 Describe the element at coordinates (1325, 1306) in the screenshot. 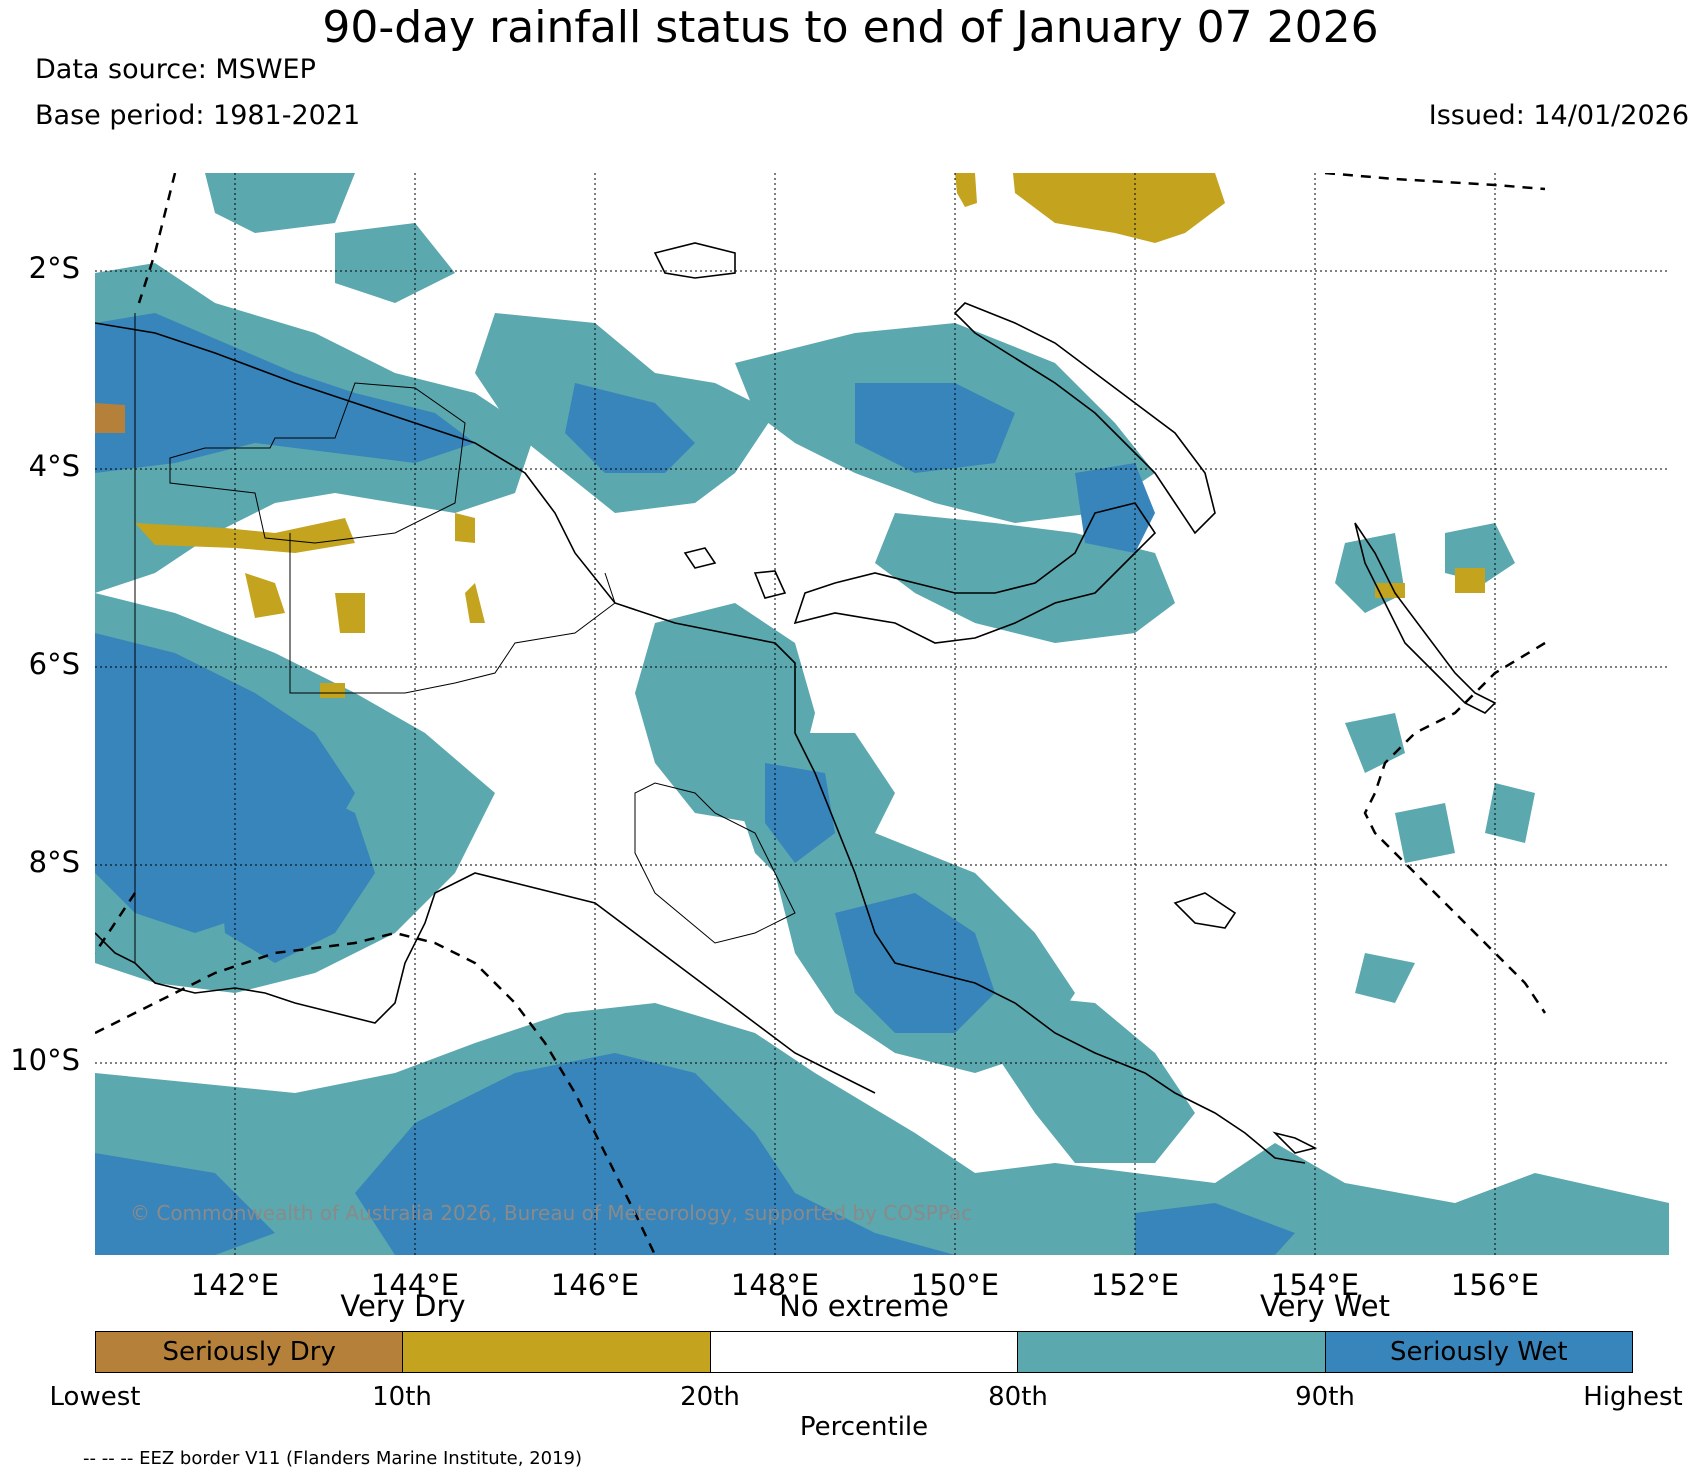

I see `legend-heading-very-wet: Very Wet` at that location.